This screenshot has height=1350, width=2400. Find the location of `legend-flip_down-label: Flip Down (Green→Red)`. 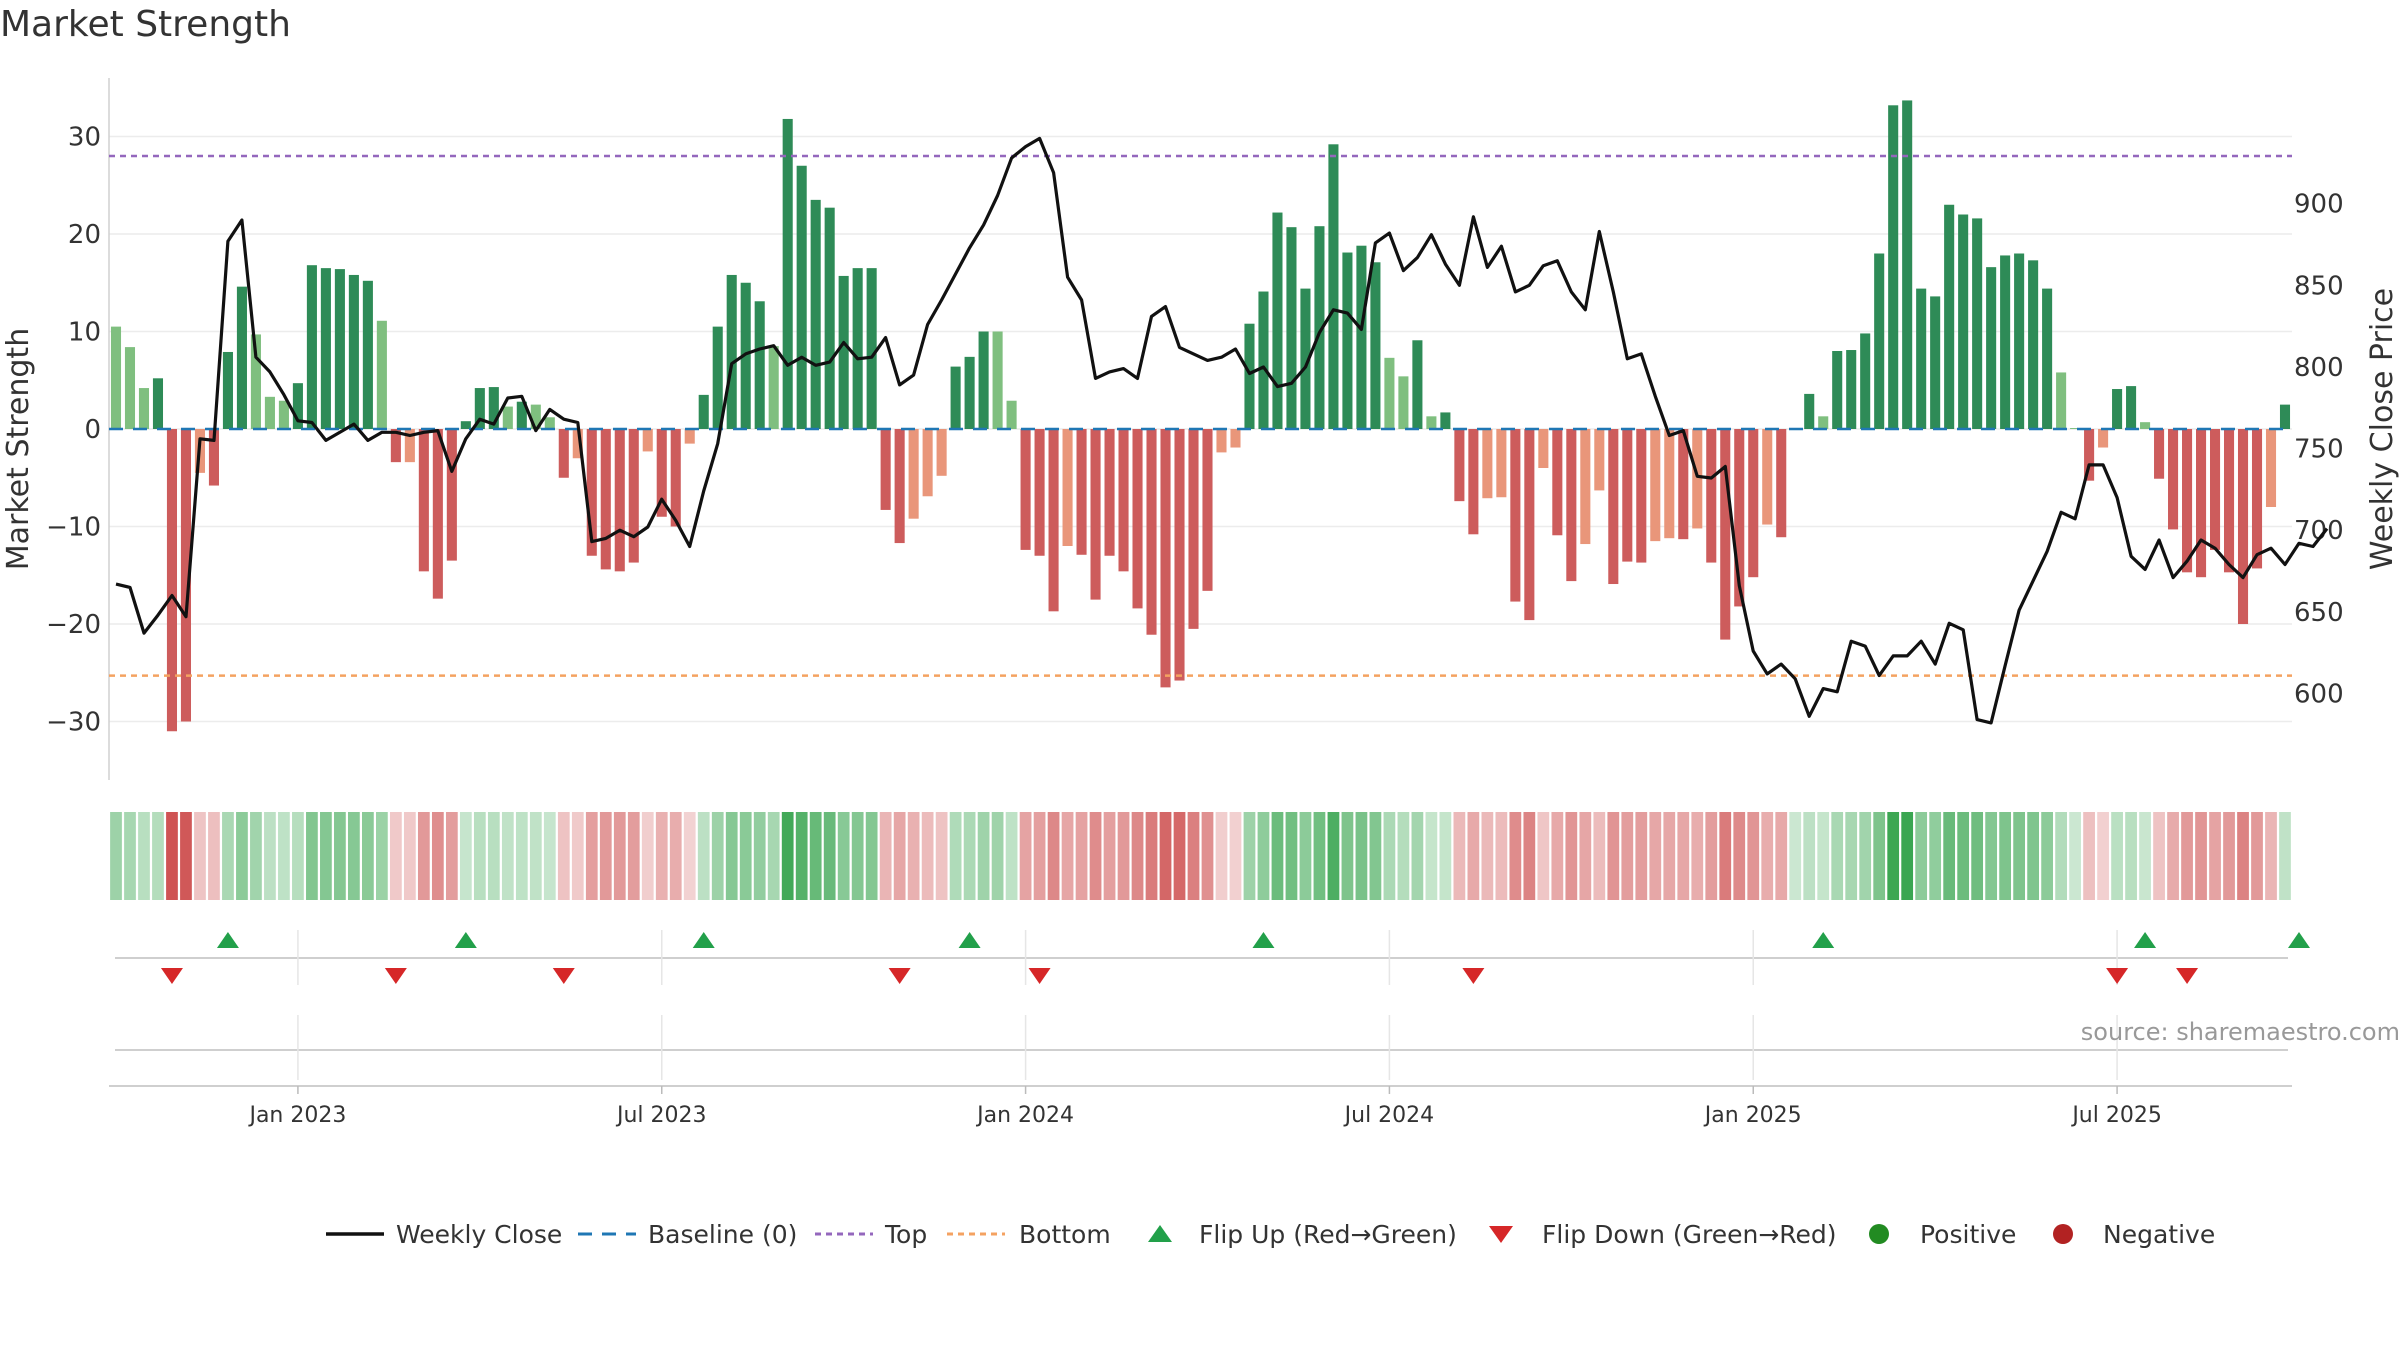

legend-flip_down-label: Flip Down (Green→Red) is located at coordinates (1689, 1234).